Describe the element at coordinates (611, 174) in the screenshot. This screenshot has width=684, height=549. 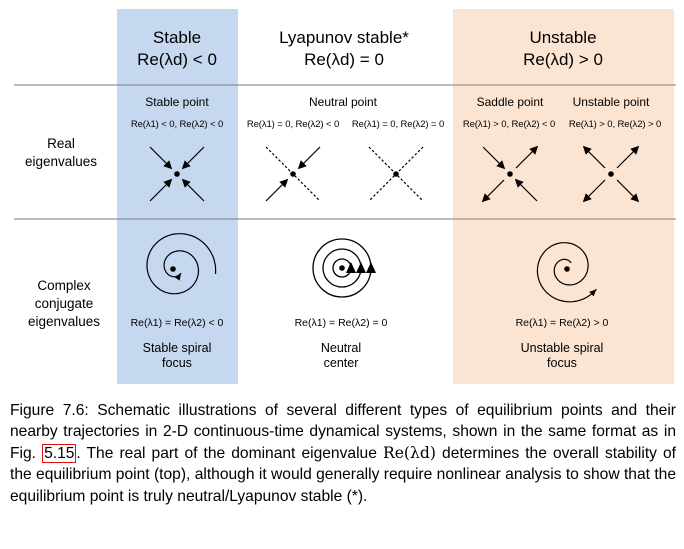
I see `unstable-point-glyph` at that location.